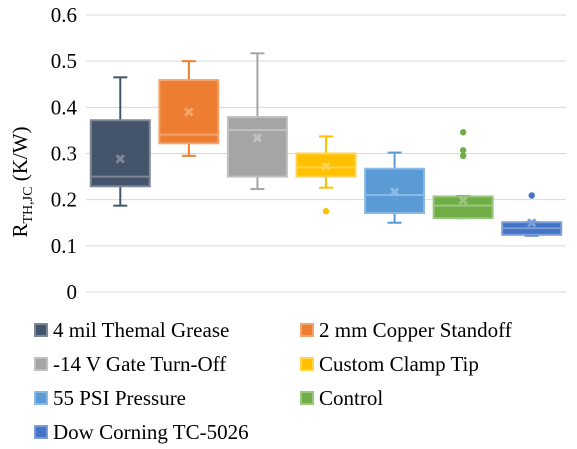 The height and width of the screenshot is (449, 577). I want to click on legend-label: 4 mil Themal Grease, so click(141, 330).